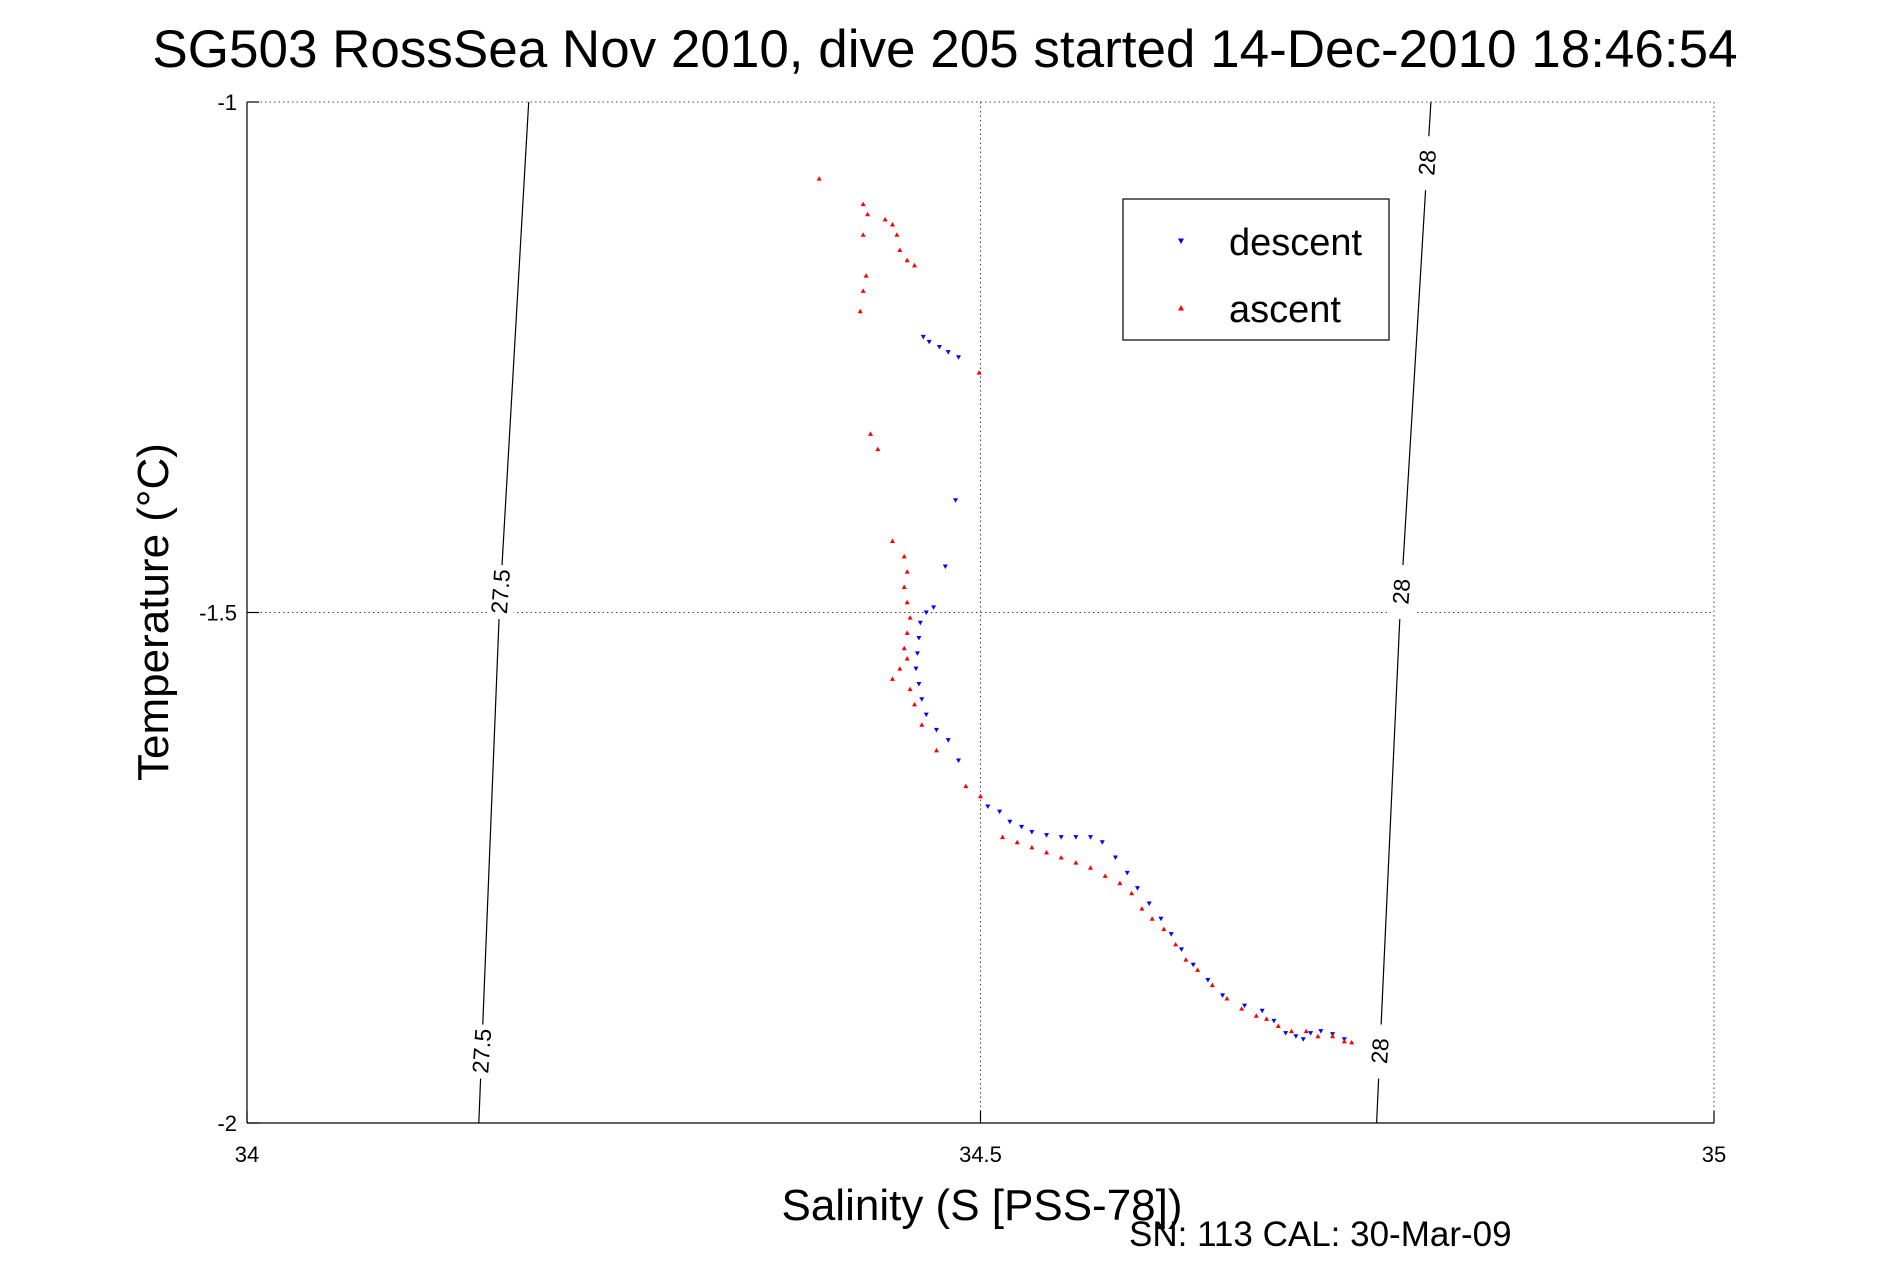 The width and height of the screenshot is (1891, 1262). Describe the element at coordinates (247, 1154) in the screenshot. I see `x-tick-label: 34` at that location.